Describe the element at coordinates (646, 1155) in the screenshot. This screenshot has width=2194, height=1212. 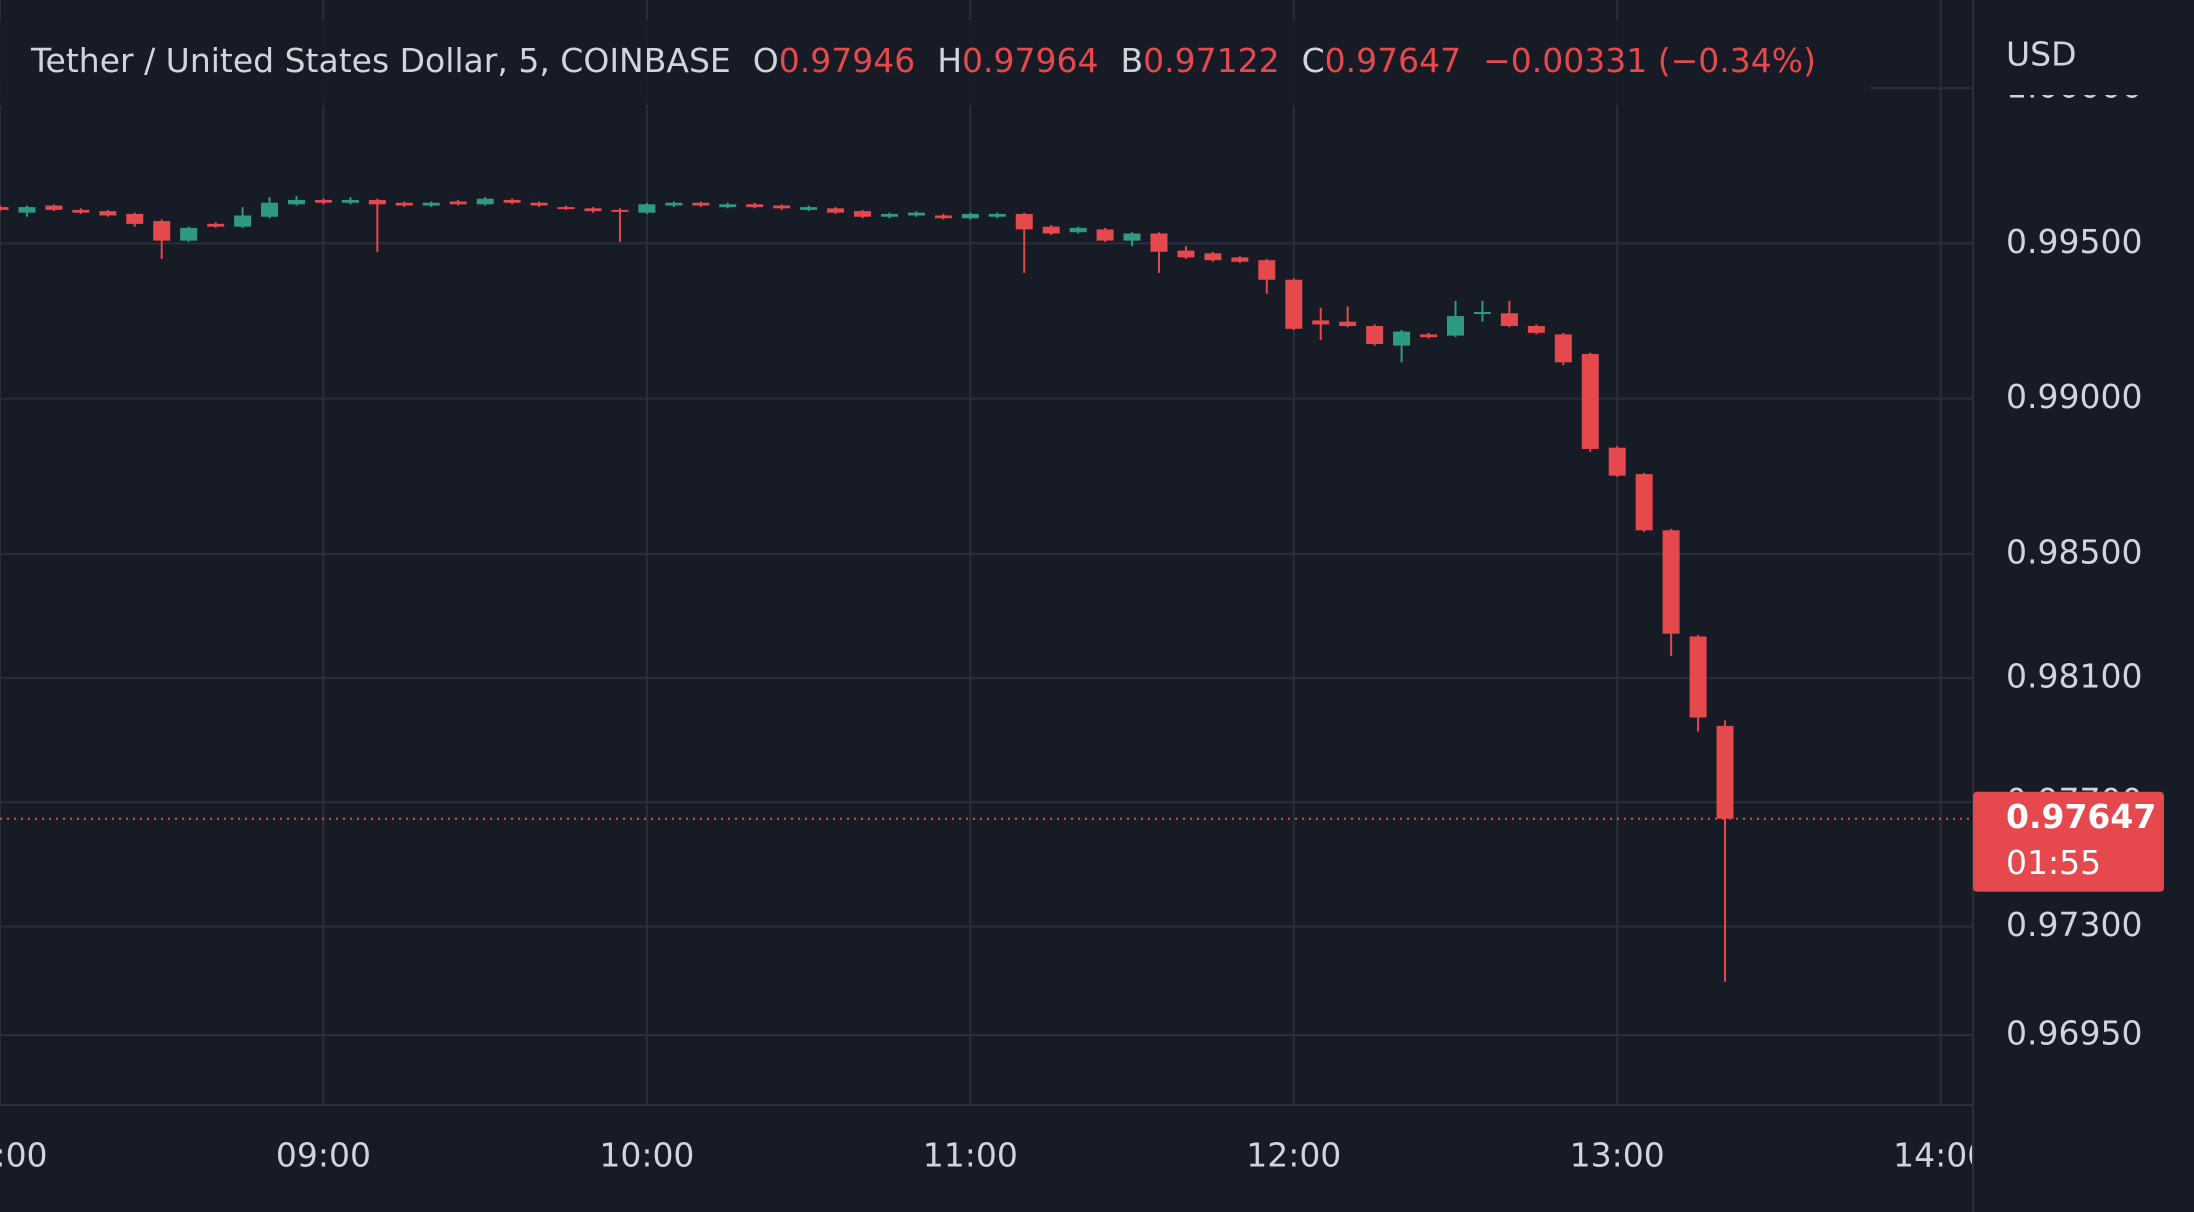
I see `x-tick-label: 10:00` at that location.